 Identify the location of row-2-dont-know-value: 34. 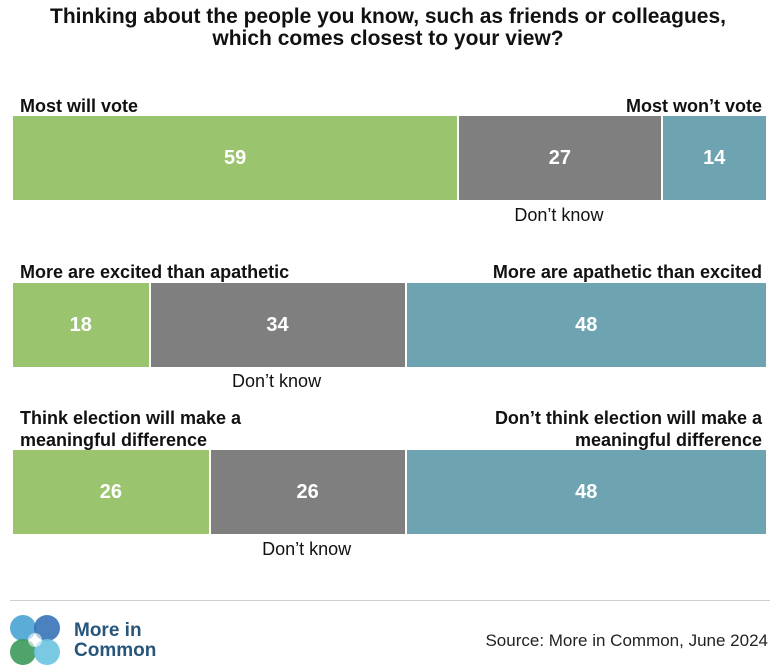
(277, 324).